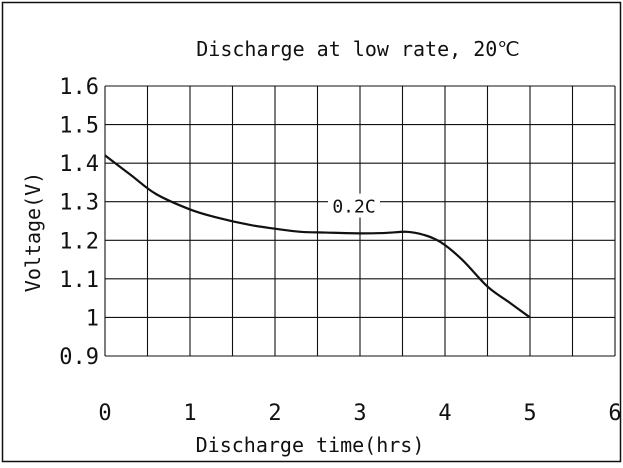  What do you see at coordinates (529, 413) in the screenshot?
I see `x-tick-label: 5` at bounding box center [529, 413].